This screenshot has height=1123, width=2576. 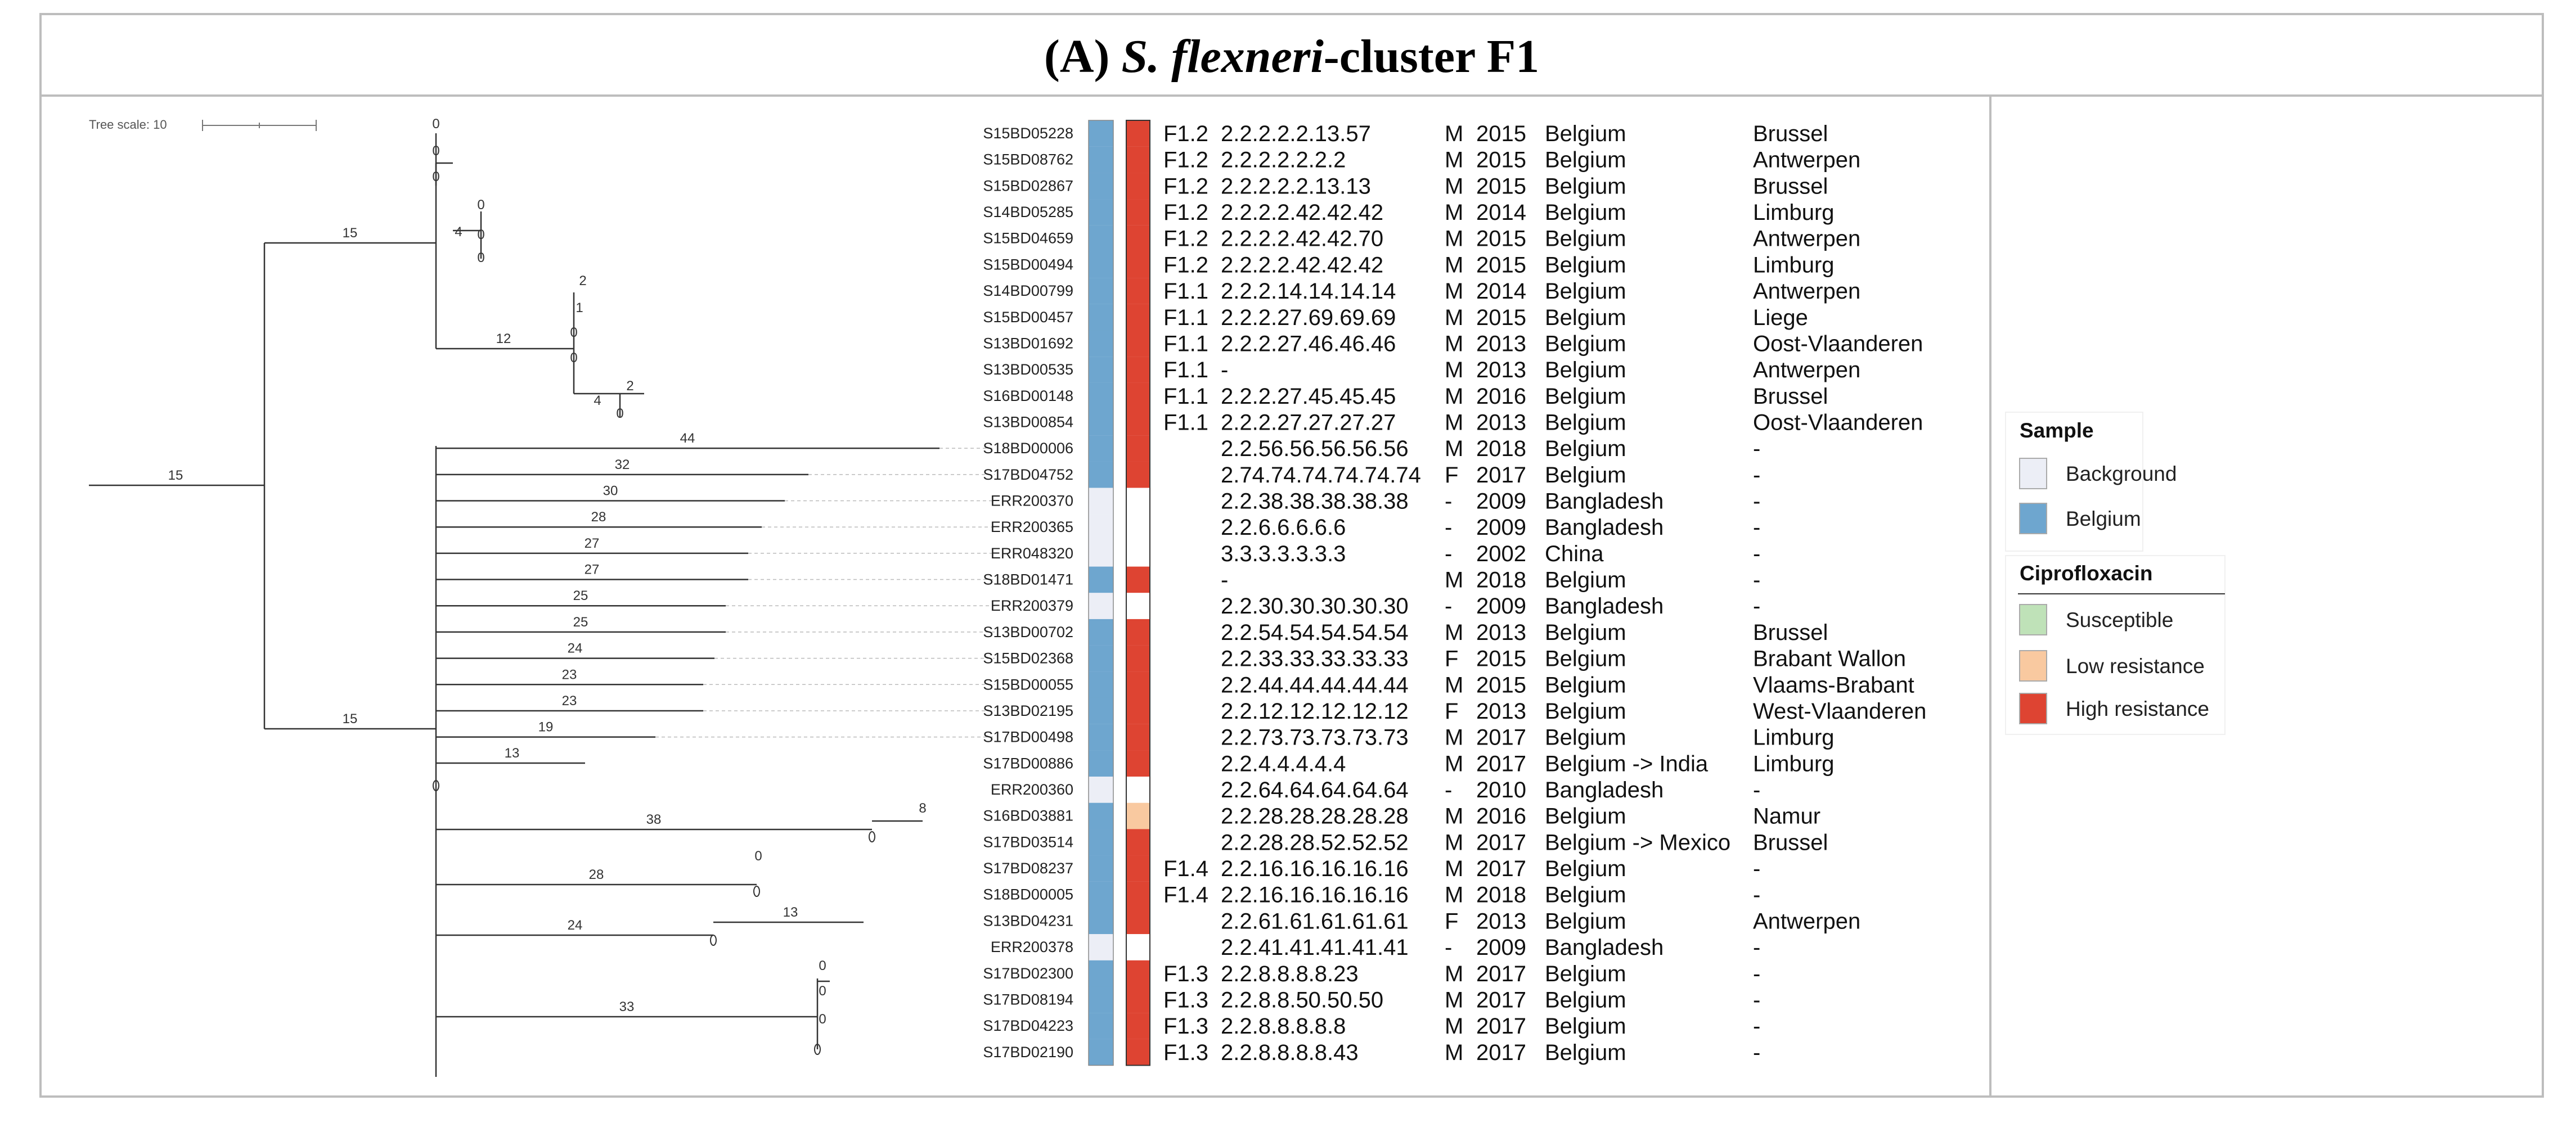 I want to click on cipro-strip-border, so click(x=1138, y=593).